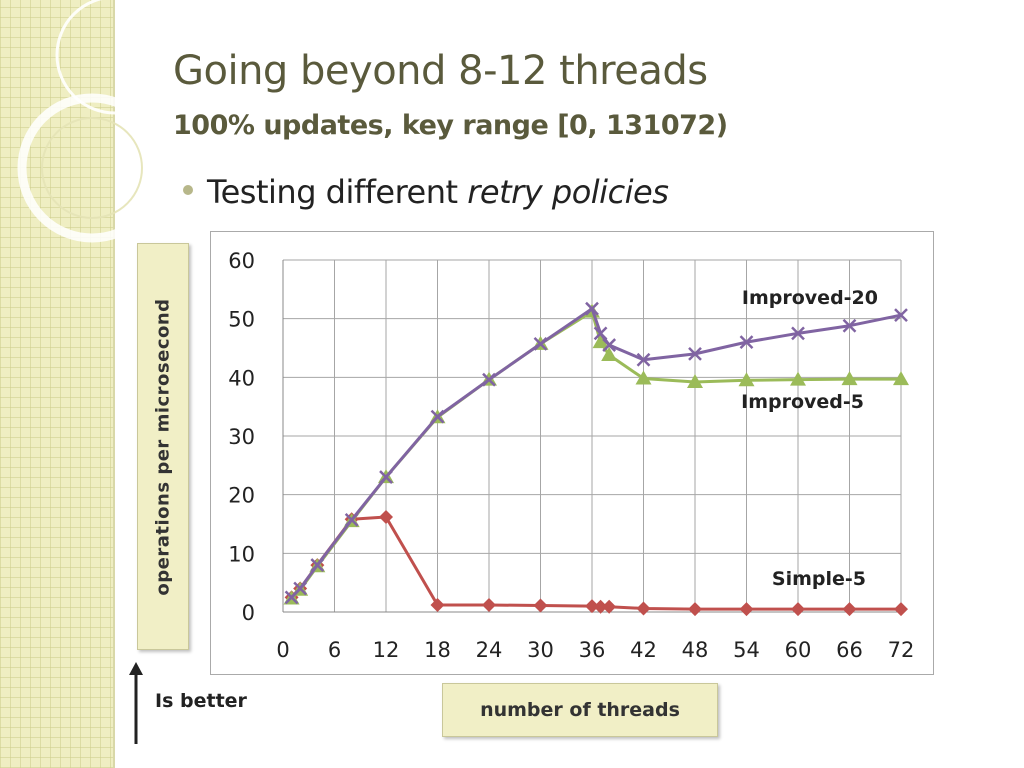 Image resolution: width=1024 pixels, height=768 pixels. Describe the element at coordinates (568, 192) in the screenshot. I see `bullet-emphasis: retry policies` at that location.